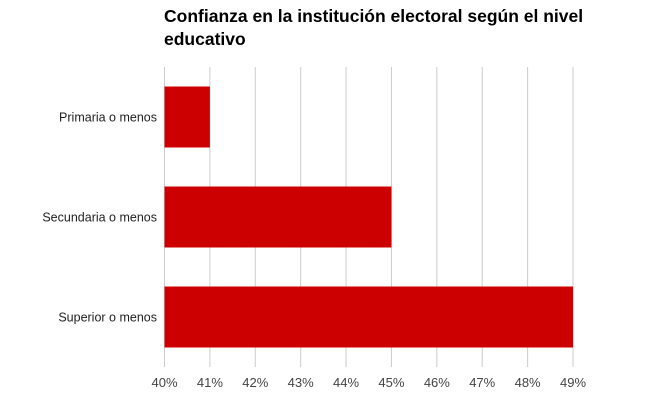 This screenshot has width=649, height=403. Describe the element at coordinates (573, 382) in the screenshot. I see `x-tick-label: 49%` at that location.